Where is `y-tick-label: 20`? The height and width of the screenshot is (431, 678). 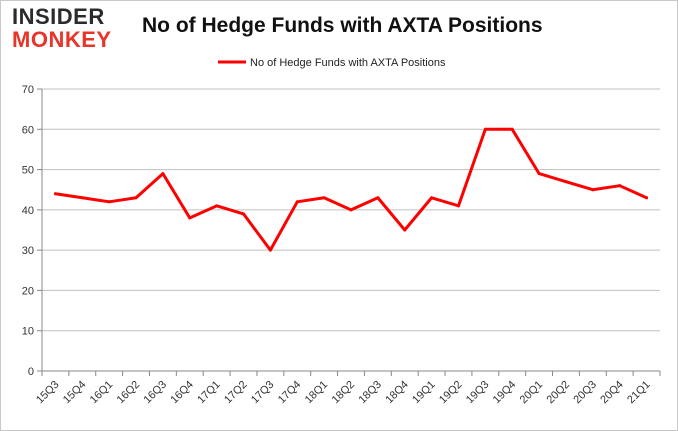 y-tick-label: 20 is located at coordinates (28, 291).